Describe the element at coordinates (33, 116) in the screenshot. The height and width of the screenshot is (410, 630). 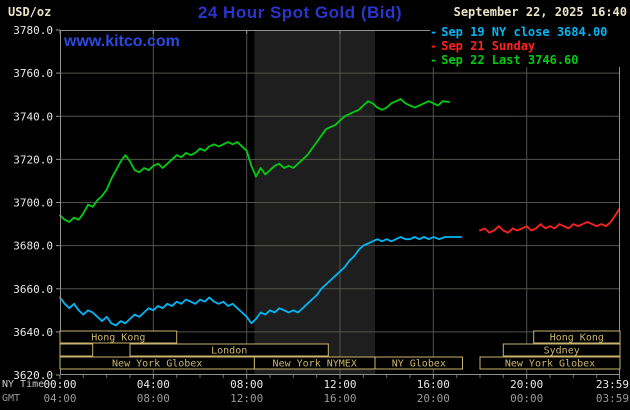
I see `y-axis-tick-label: 3740.0` at that location.